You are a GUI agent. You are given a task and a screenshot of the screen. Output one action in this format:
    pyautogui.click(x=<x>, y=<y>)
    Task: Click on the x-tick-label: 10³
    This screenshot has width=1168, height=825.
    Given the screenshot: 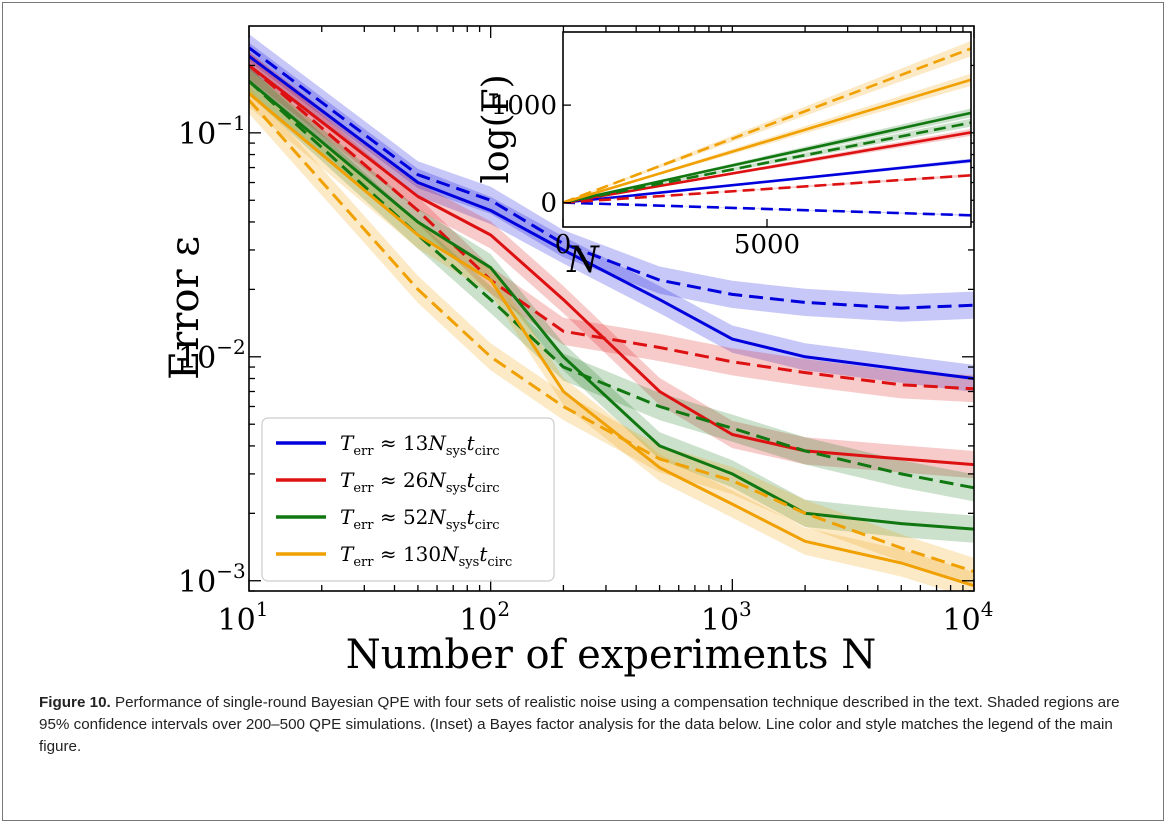 What is the action you would take?
    pyautogui.click(x=726, y=617)
    